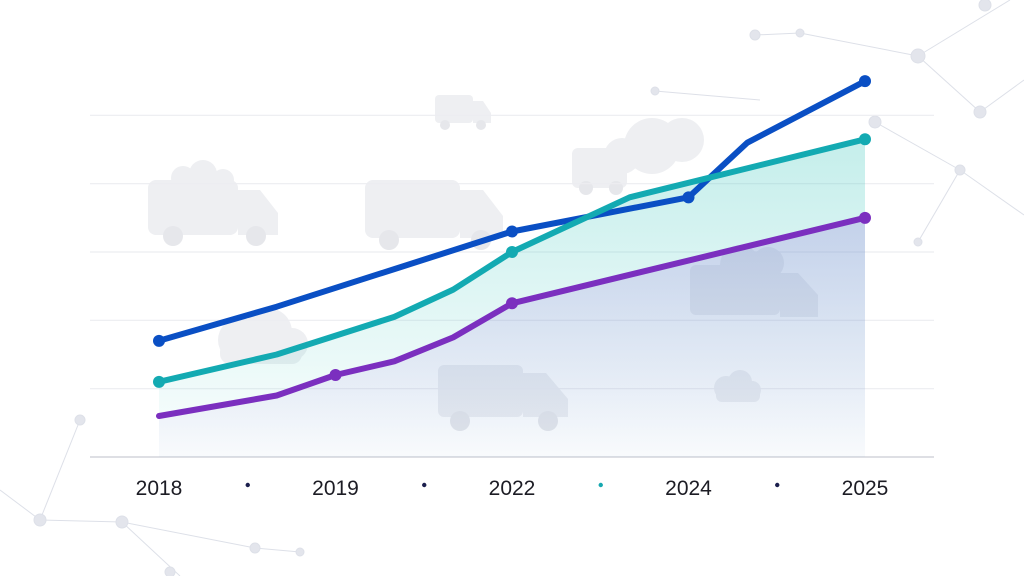 Image resolution: width=1024 pixels, height=576 pixels. Describe the element at coordinates (865, 488) in the screenshot. I see `x-tick-label-2025: 2025` at that location.